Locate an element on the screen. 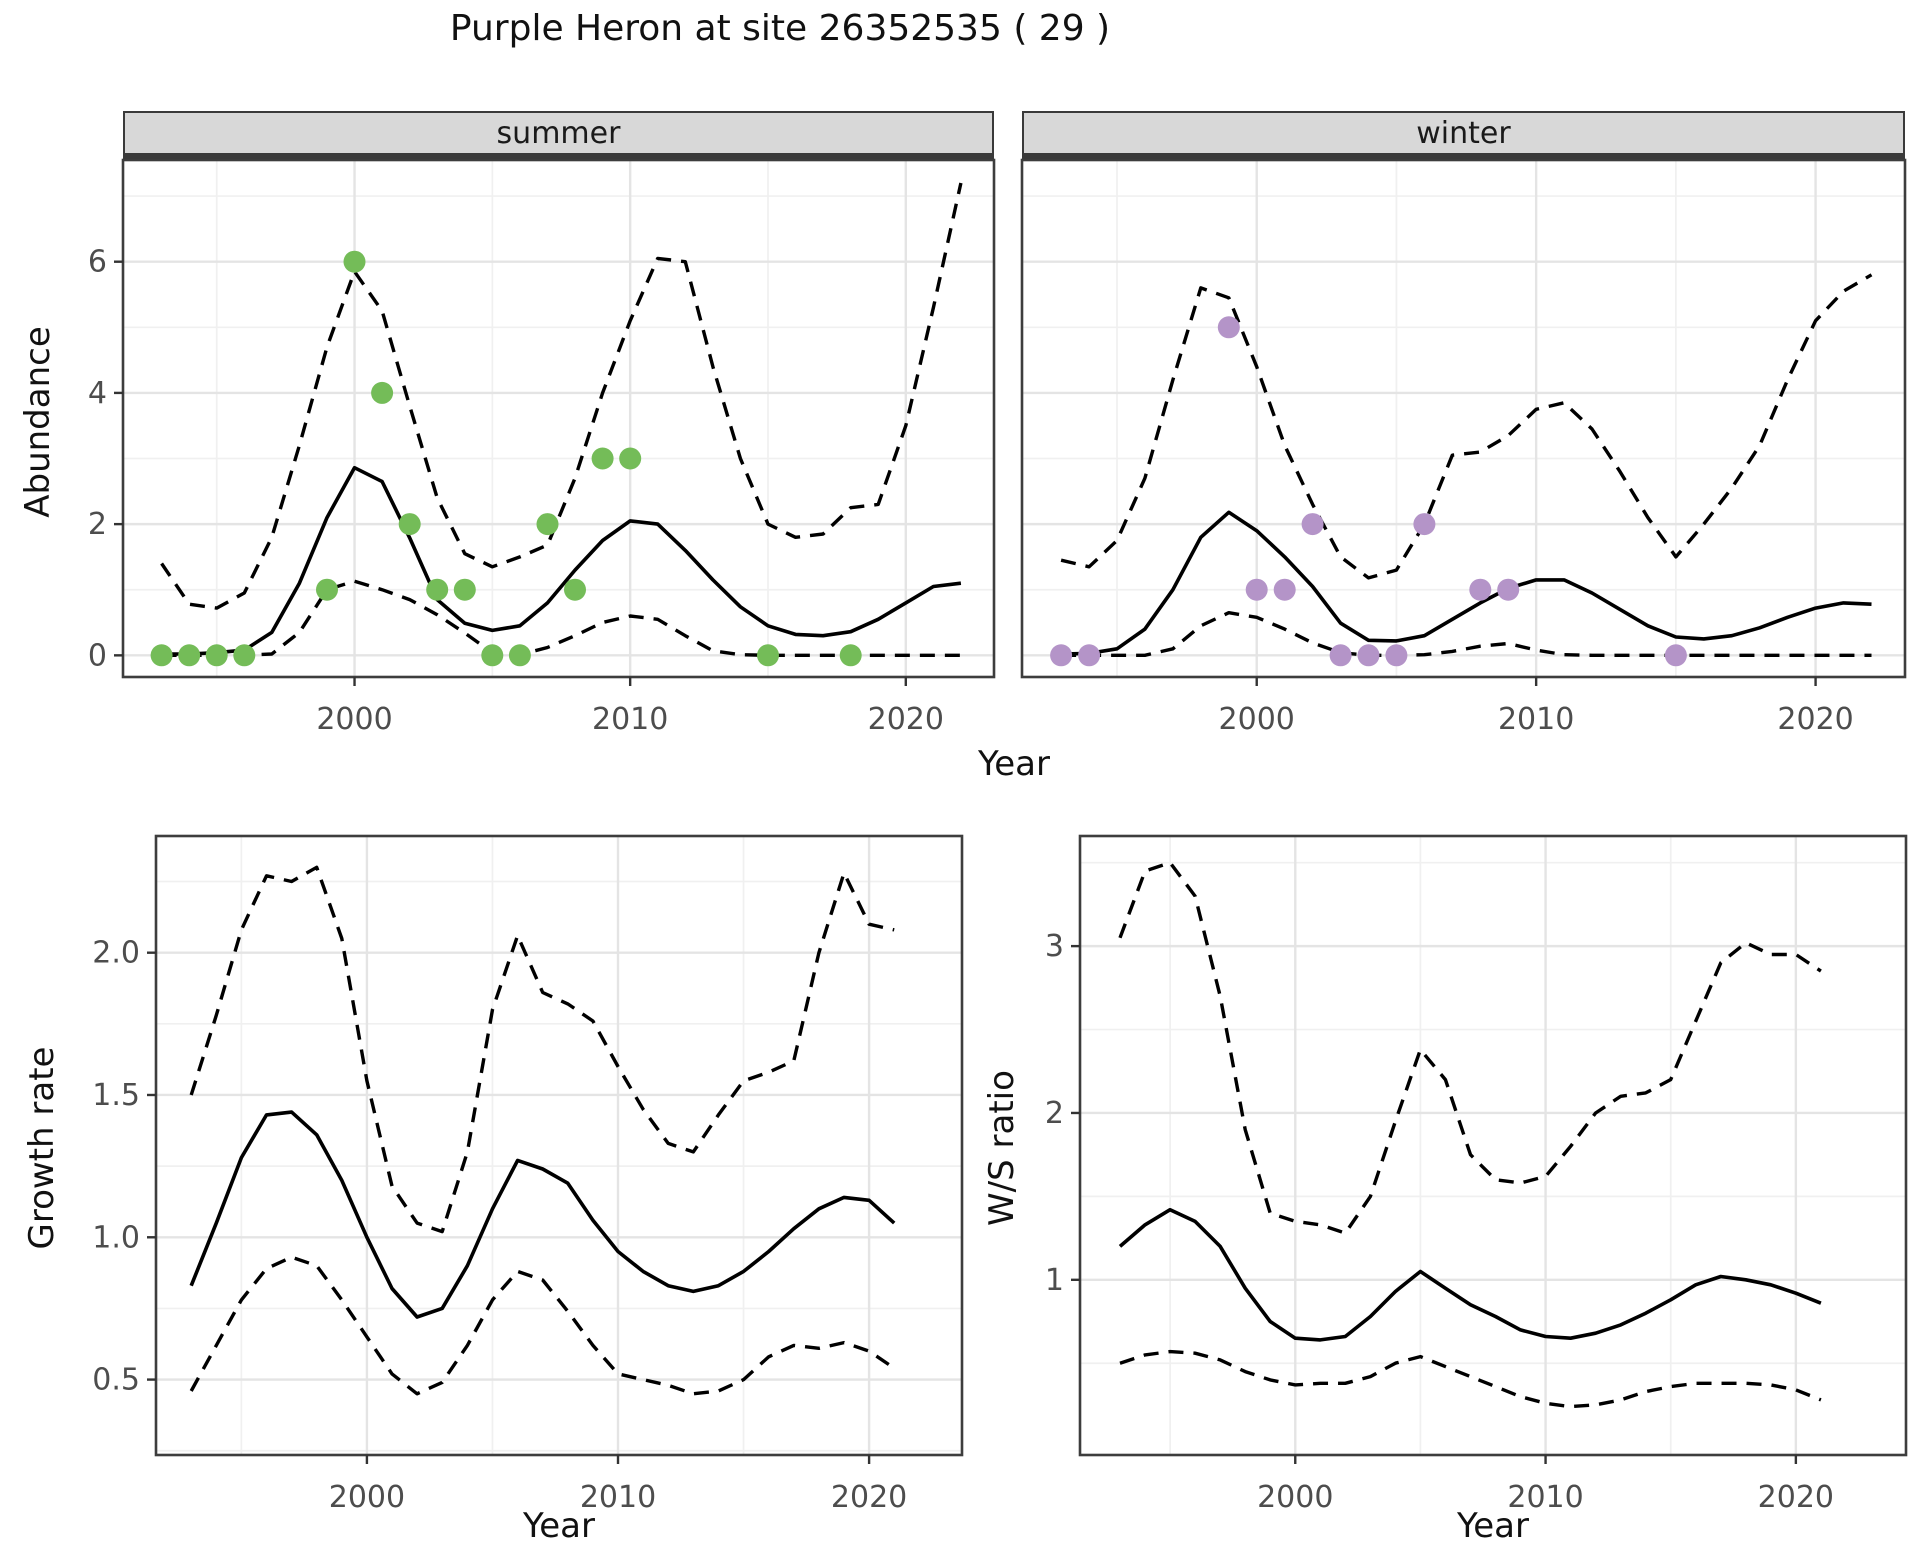  svg-text: 1.0 is located at coordinates (116, 1237).